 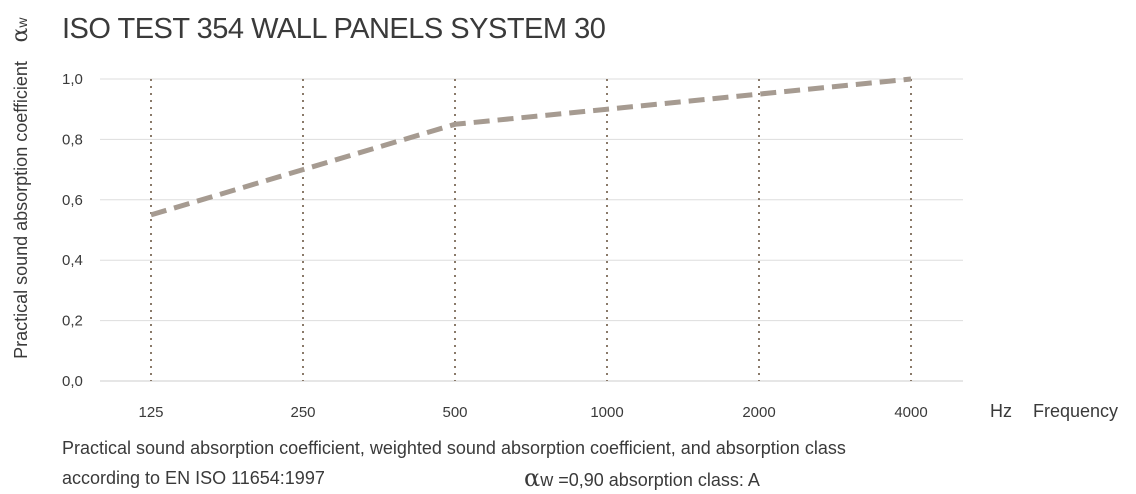 I want to click on x-tick-label: 4000, so click(x=910, y=412).